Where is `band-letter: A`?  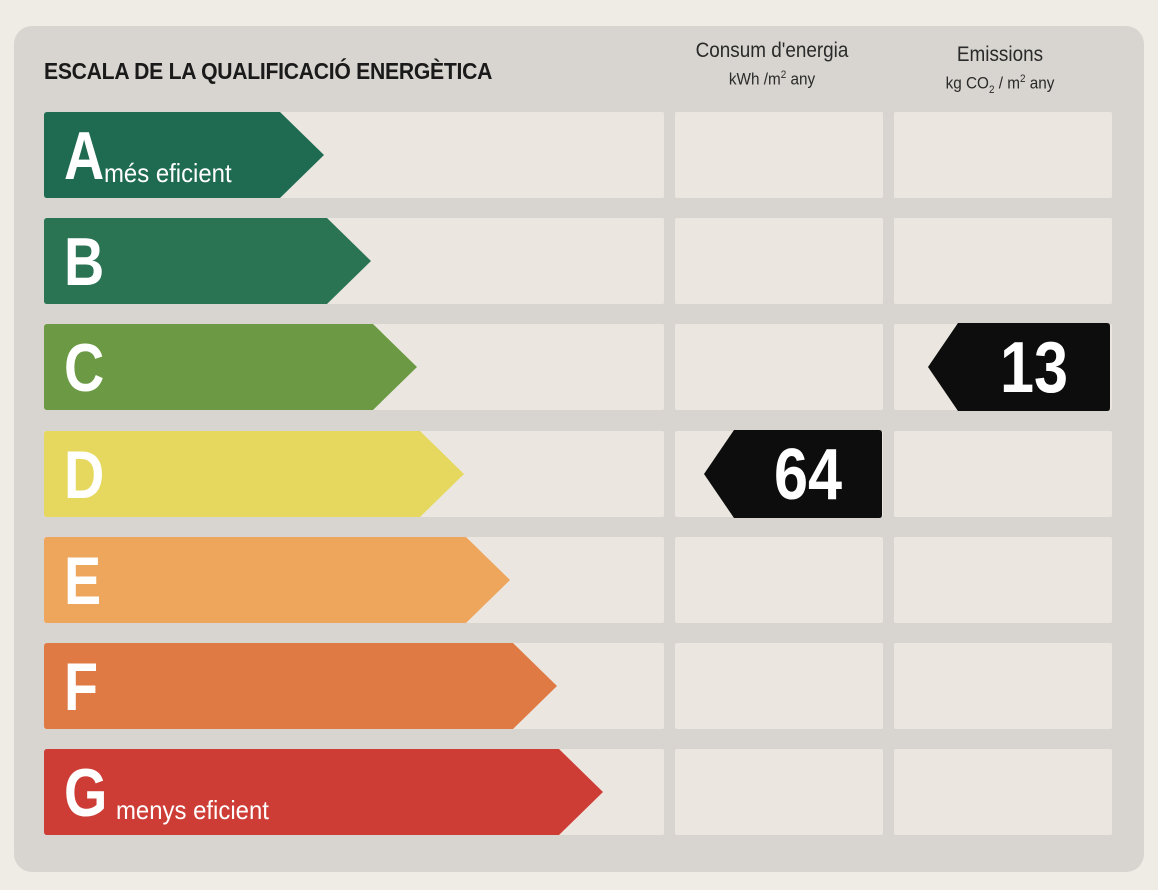
band-letter: A is located at coordinates (84, 156).